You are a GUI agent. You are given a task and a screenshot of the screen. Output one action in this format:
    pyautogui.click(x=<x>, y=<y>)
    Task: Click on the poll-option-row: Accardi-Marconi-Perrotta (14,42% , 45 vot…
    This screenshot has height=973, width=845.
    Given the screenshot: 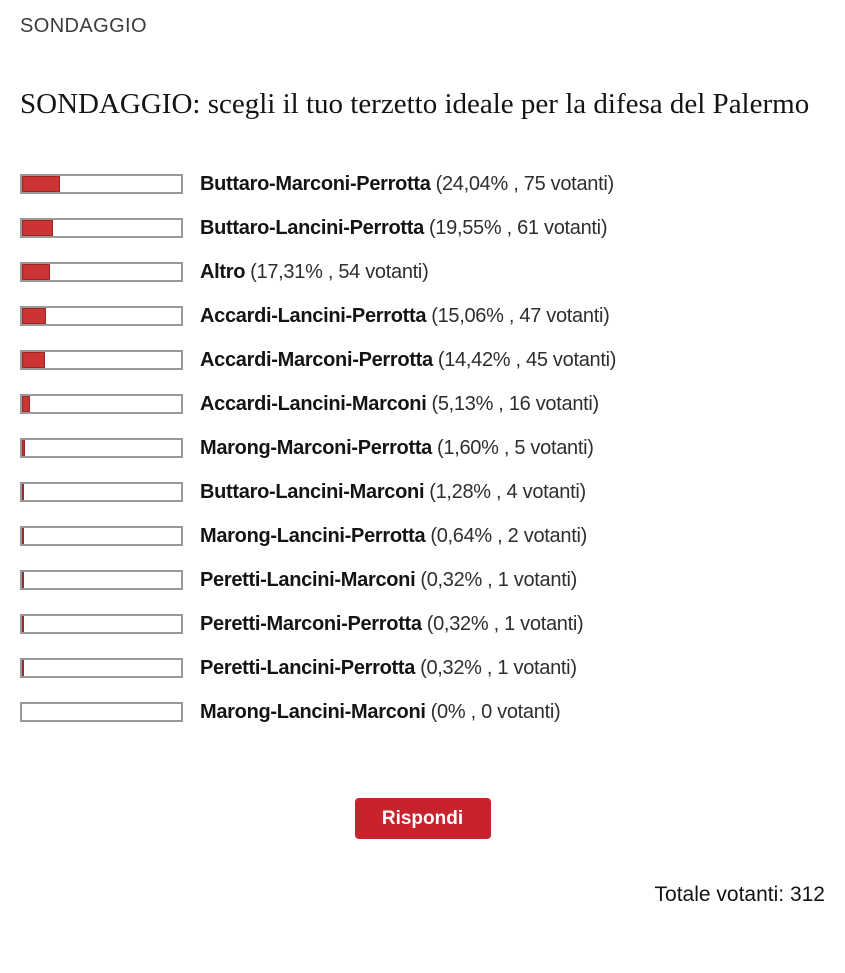 What is the action you would take?
    pyautogui.click(x=422, y=360)
    